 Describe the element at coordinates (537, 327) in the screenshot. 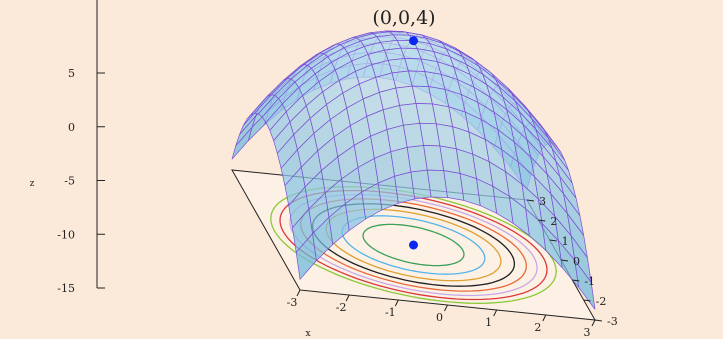

I see `x-tick-label: 2` at that location.